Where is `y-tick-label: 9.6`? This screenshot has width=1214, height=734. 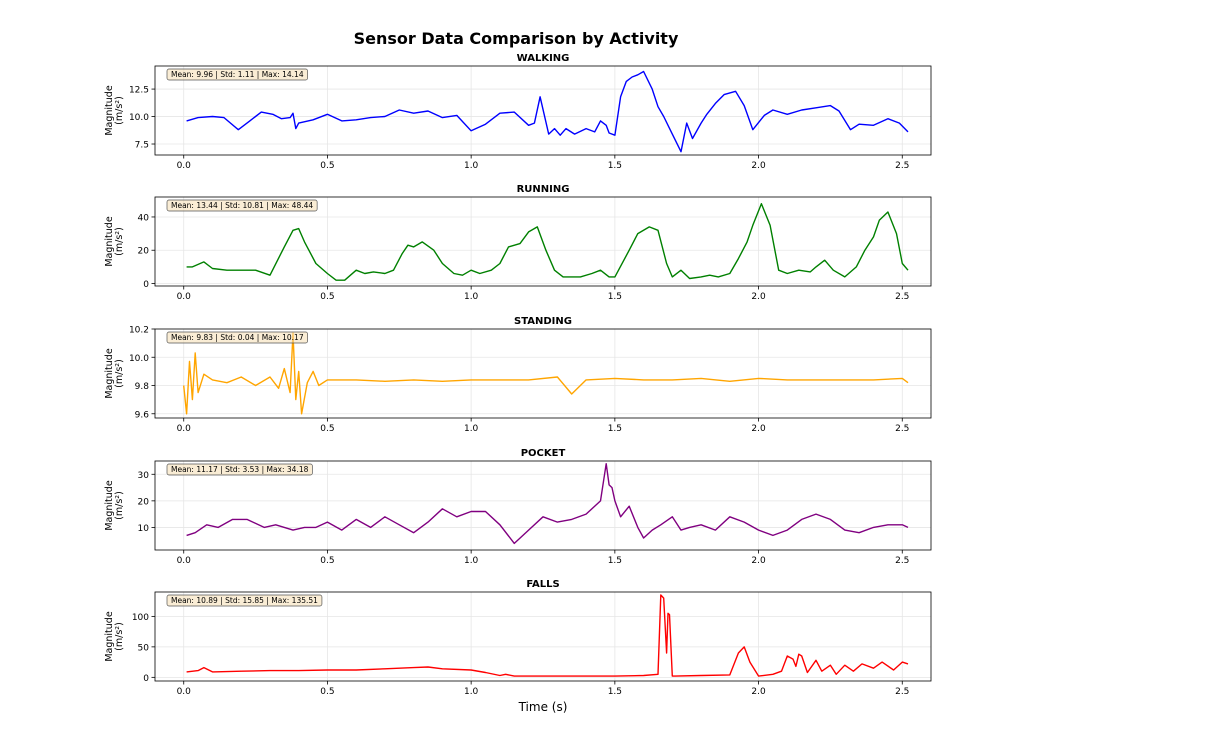
y-tick-label: 9.6 is located at coordinates (142, 415).